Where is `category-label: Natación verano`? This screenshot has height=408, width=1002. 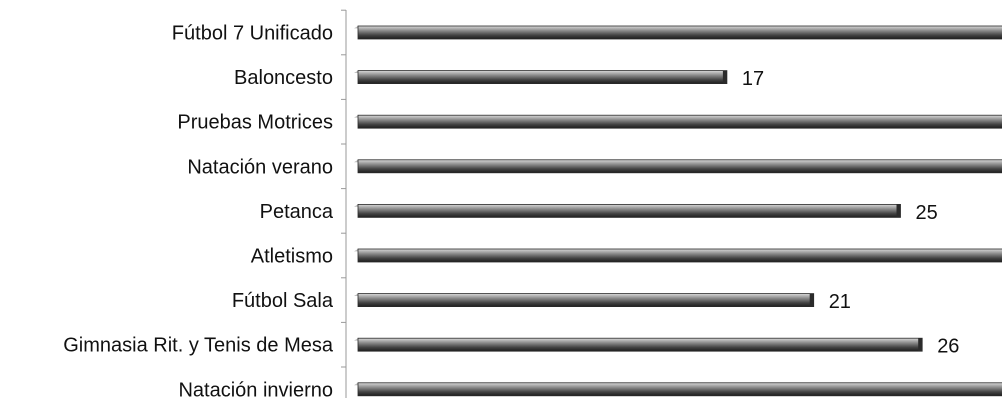
category-label: Natación verano is located at coordinates (260, 167).